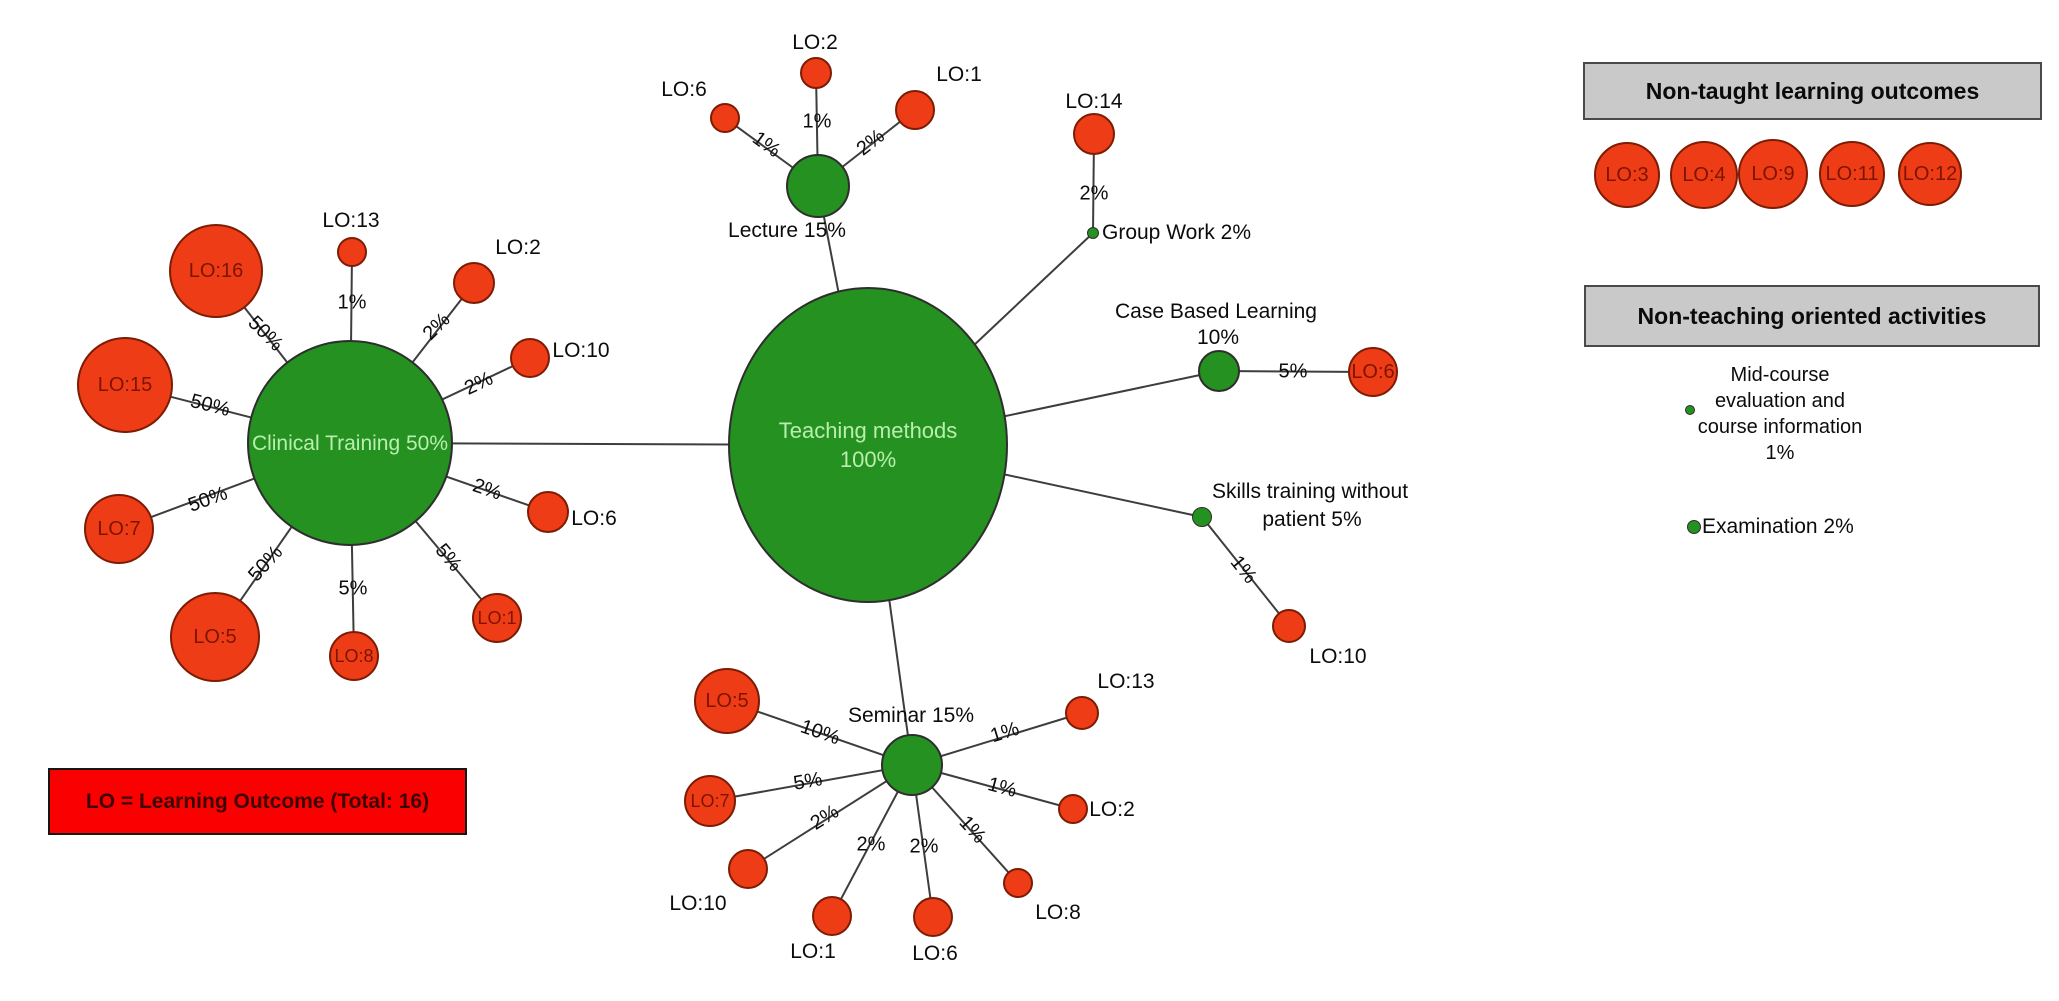 The height and width of the screenshot is (1001, 2059). What do you see at coordinates (1082, 713) in the screenshot?
I see `node-seminar-lo13` at bounding box center [1082, 713].